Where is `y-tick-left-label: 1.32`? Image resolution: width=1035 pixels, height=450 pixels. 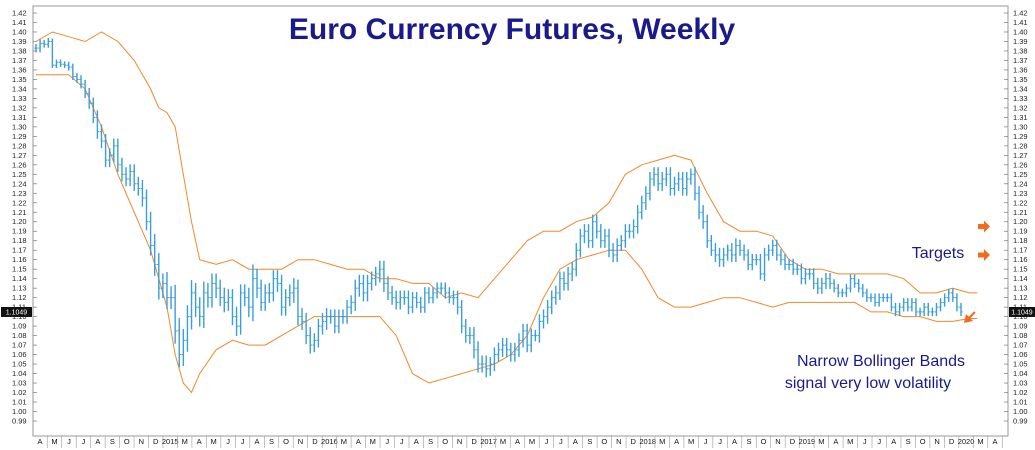 y-tick-left-label: 1.32 is located at coordinates (19, 107).